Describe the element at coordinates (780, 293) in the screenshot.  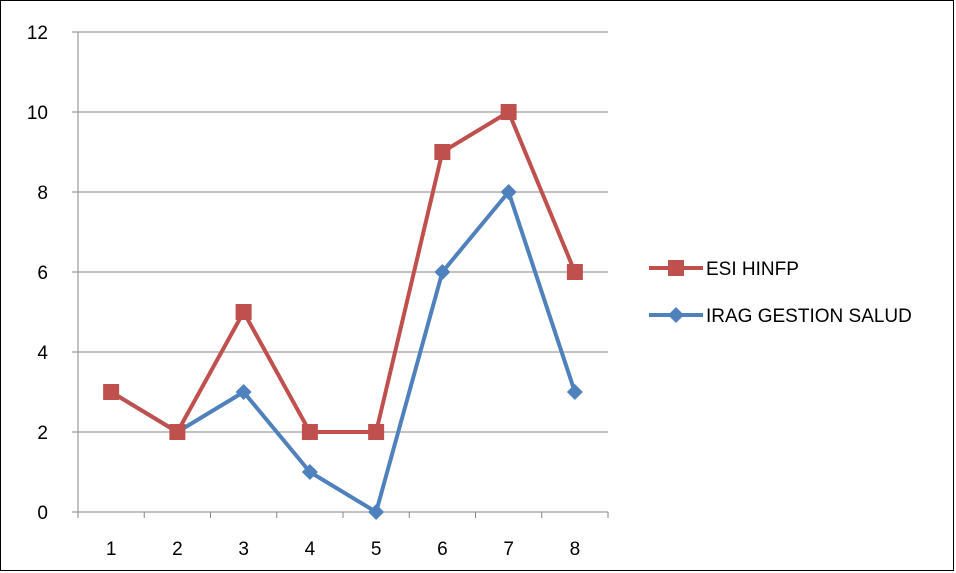
I see `legend: ESI HINFP IRAG GESTION SALUD` at that location.